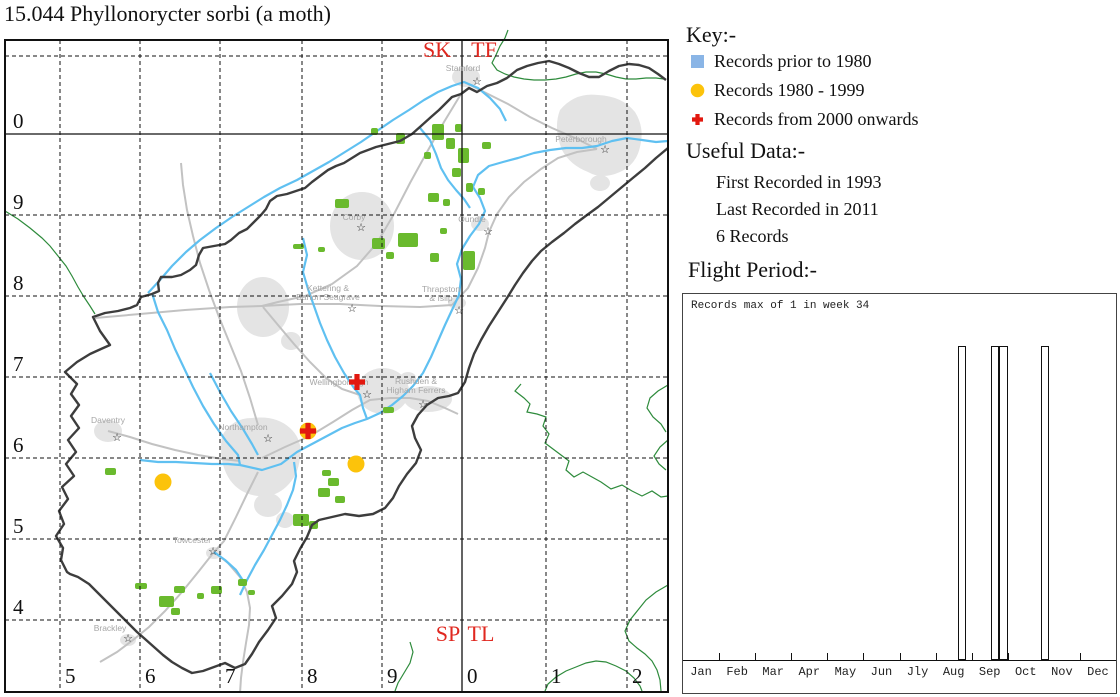 This screenshot has width=1120, height=697. I want to click on key-item-label: Records from 2000 onwards, so click(816, 119).